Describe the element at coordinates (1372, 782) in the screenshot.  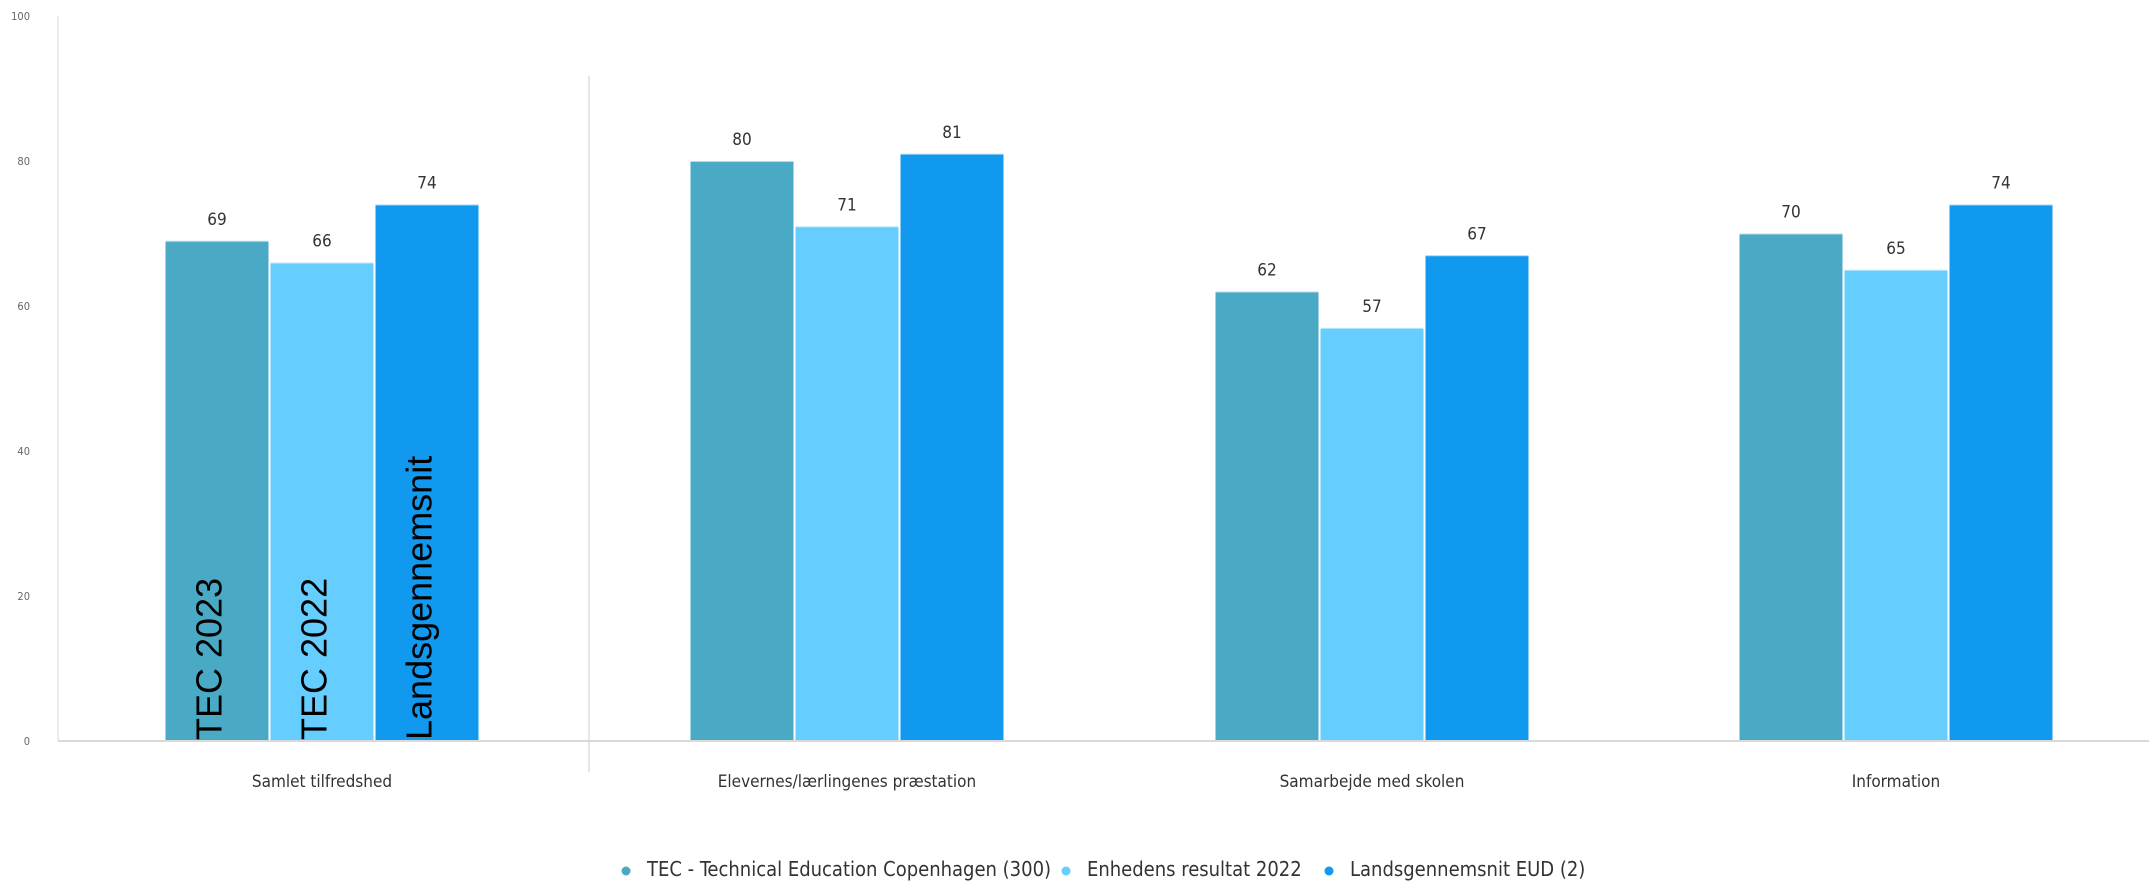
I see `x-category-label: Samarbejde med skolen` at that location.